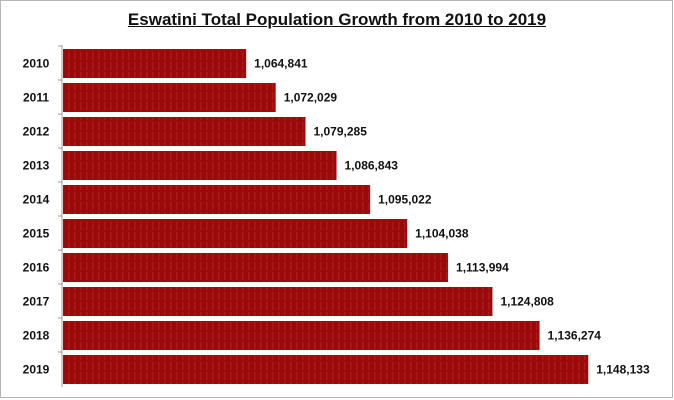 The width and height of the screenshot is (674, 400). What do you see at coordinates (281, 64) in the screenshot?
I see `data-label: 1,064,841` at bounding box center [281, 64].